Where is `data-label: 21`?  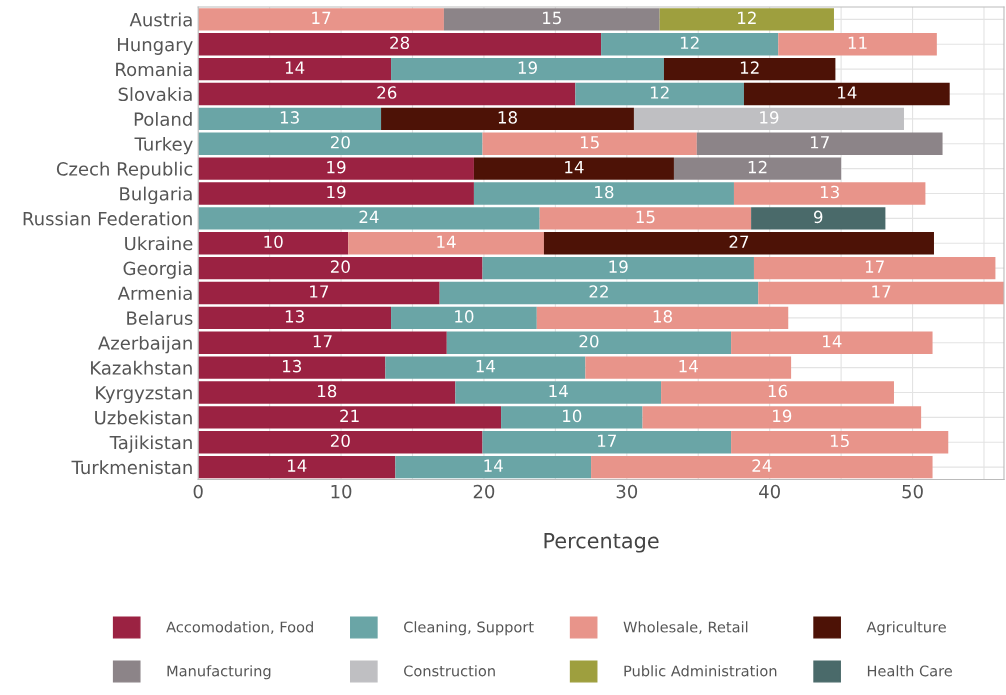 data-label: 21 is located at coordinates (349, 415).